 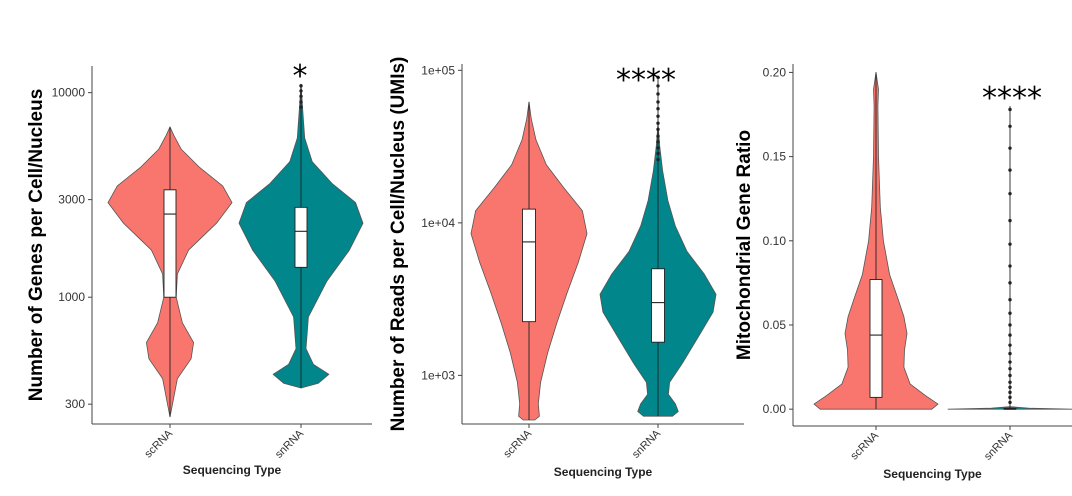 I want to click on y-tick-label: 0.05, so click(x=775, y=325).